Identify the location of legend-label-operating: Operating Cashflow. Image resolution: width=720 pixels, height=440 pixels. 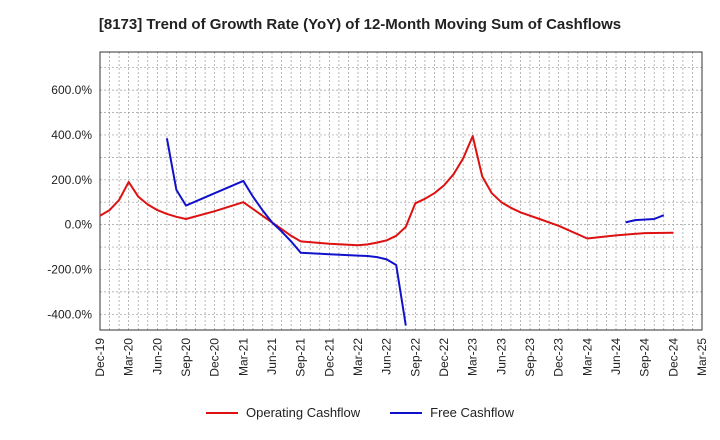
(303, 412).